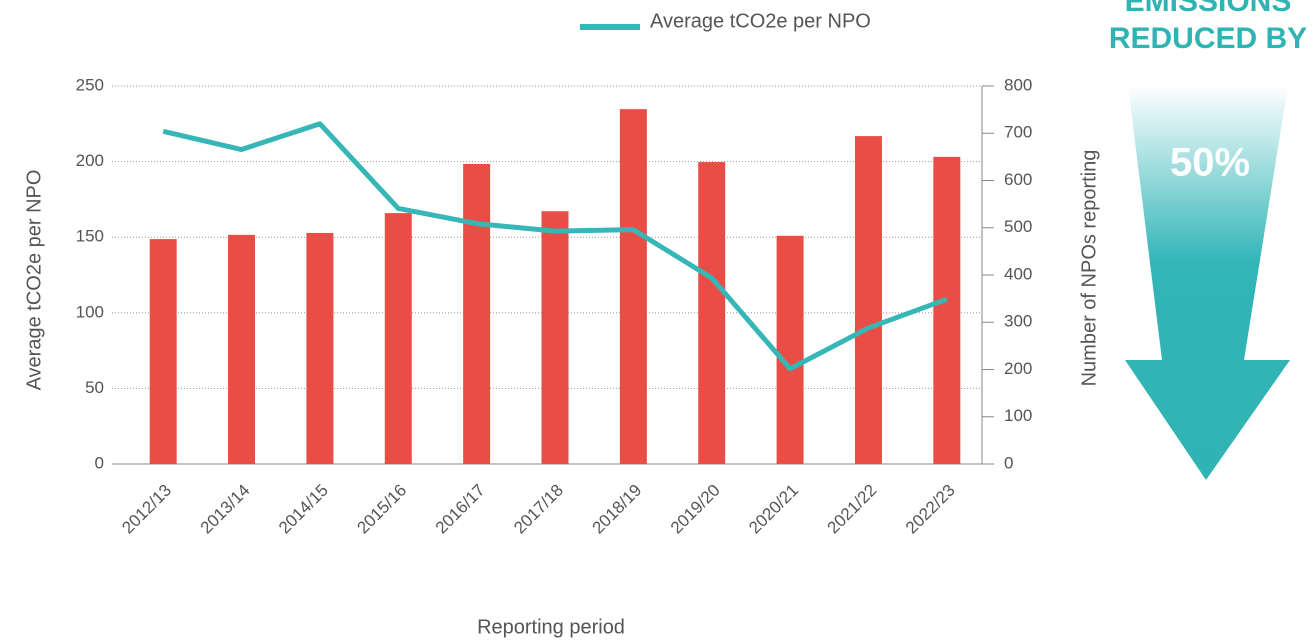 This screenshot has height=643, width=1315. What do you see at coordinates (1008, 462) in the screenshot?
I see `y2-tick-label: 0` at bounding box center [1008, 462].